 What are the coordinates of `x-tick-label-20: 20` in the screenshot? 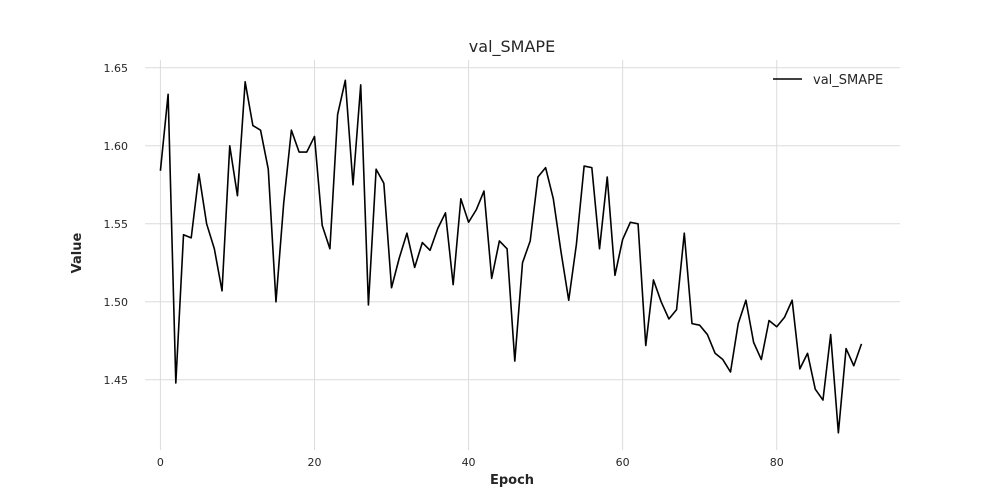 It's located at (314, 462).